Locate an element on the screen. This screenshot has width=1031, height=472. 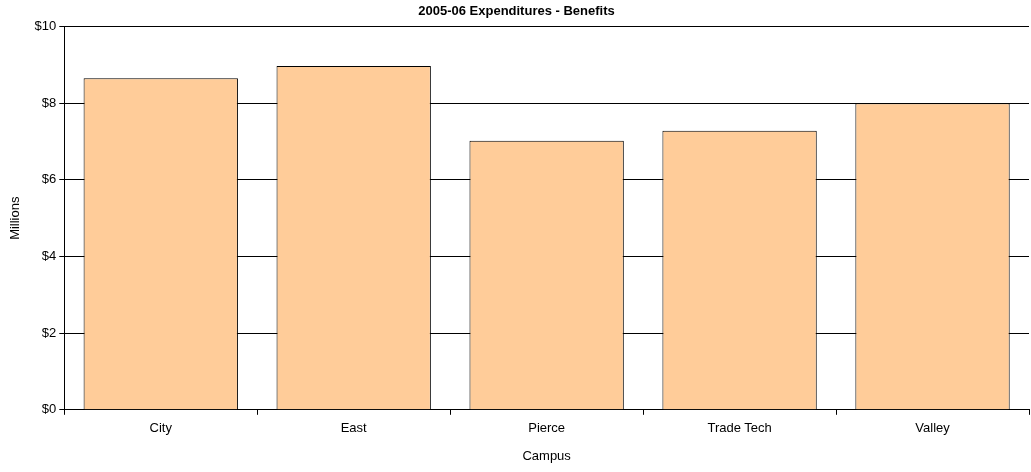
x-tick-label: Pierce is located at coordinates (547, 428).